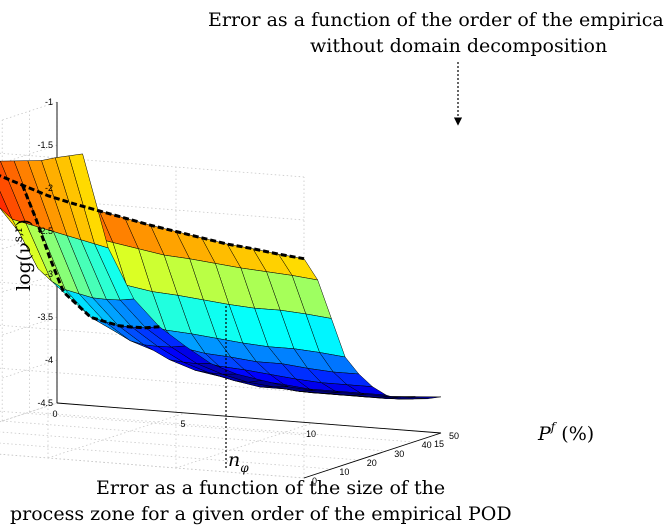 The width and height of the screenshot is (664, 528). What do you see at coordinates (49, 188) in the screenshot?
I see `z-tick-label: -2` at bounding box center [49, 188].